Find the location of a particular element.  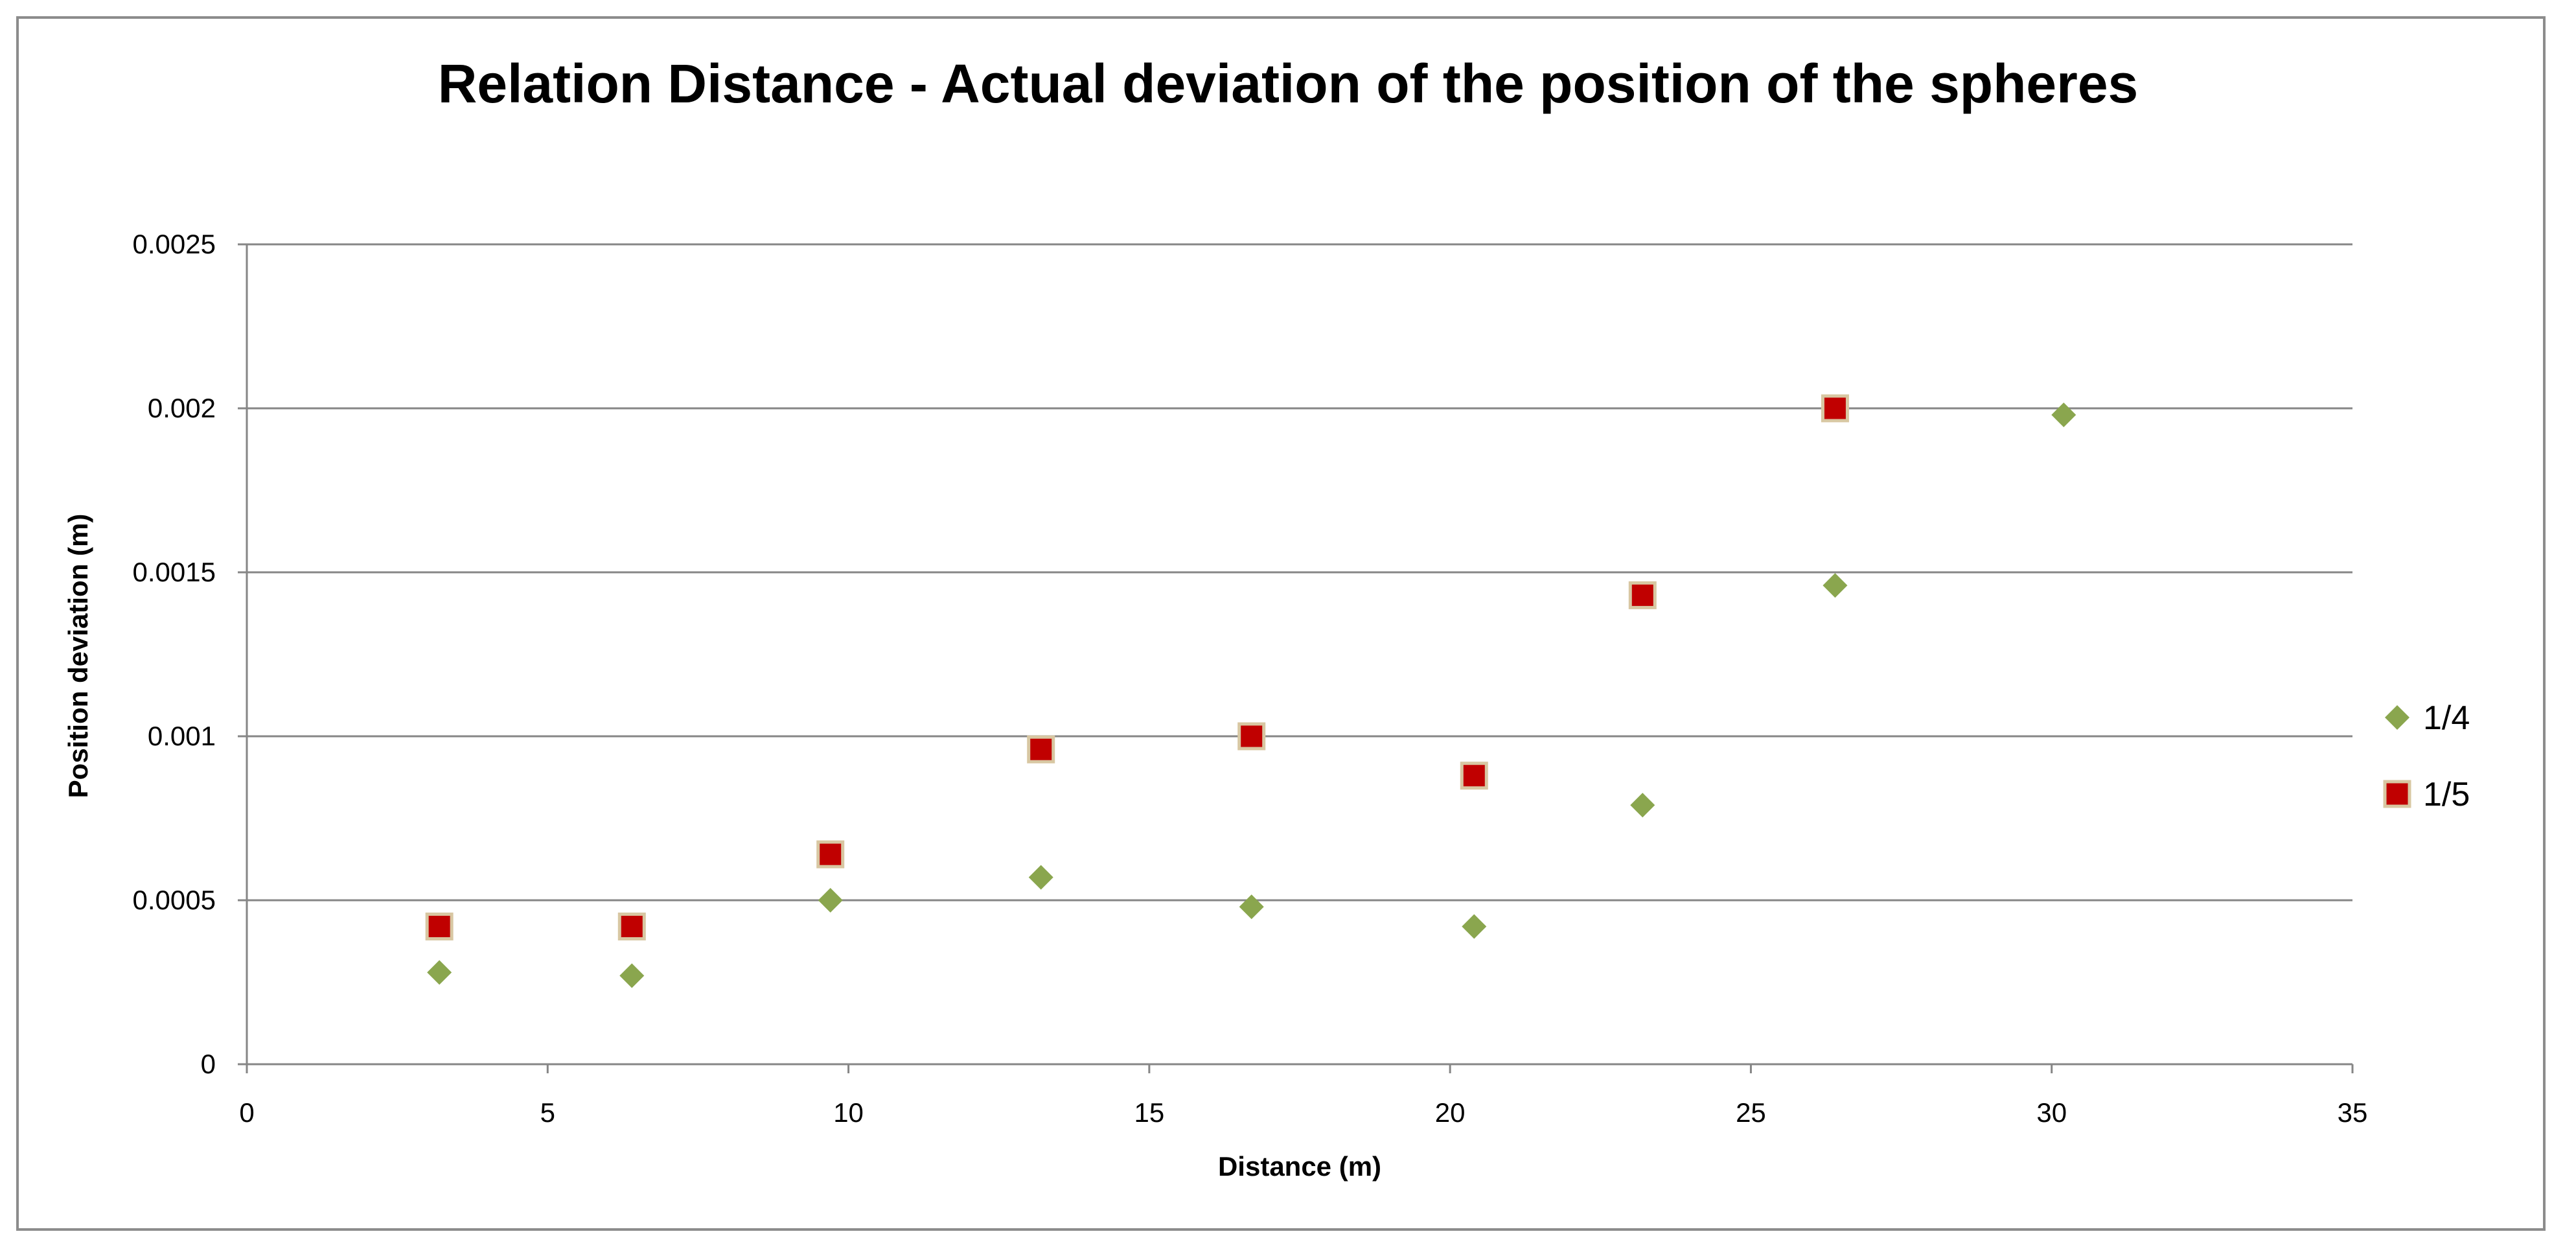

y-tick-label: 0.001 is located at coordinates (182, 736).